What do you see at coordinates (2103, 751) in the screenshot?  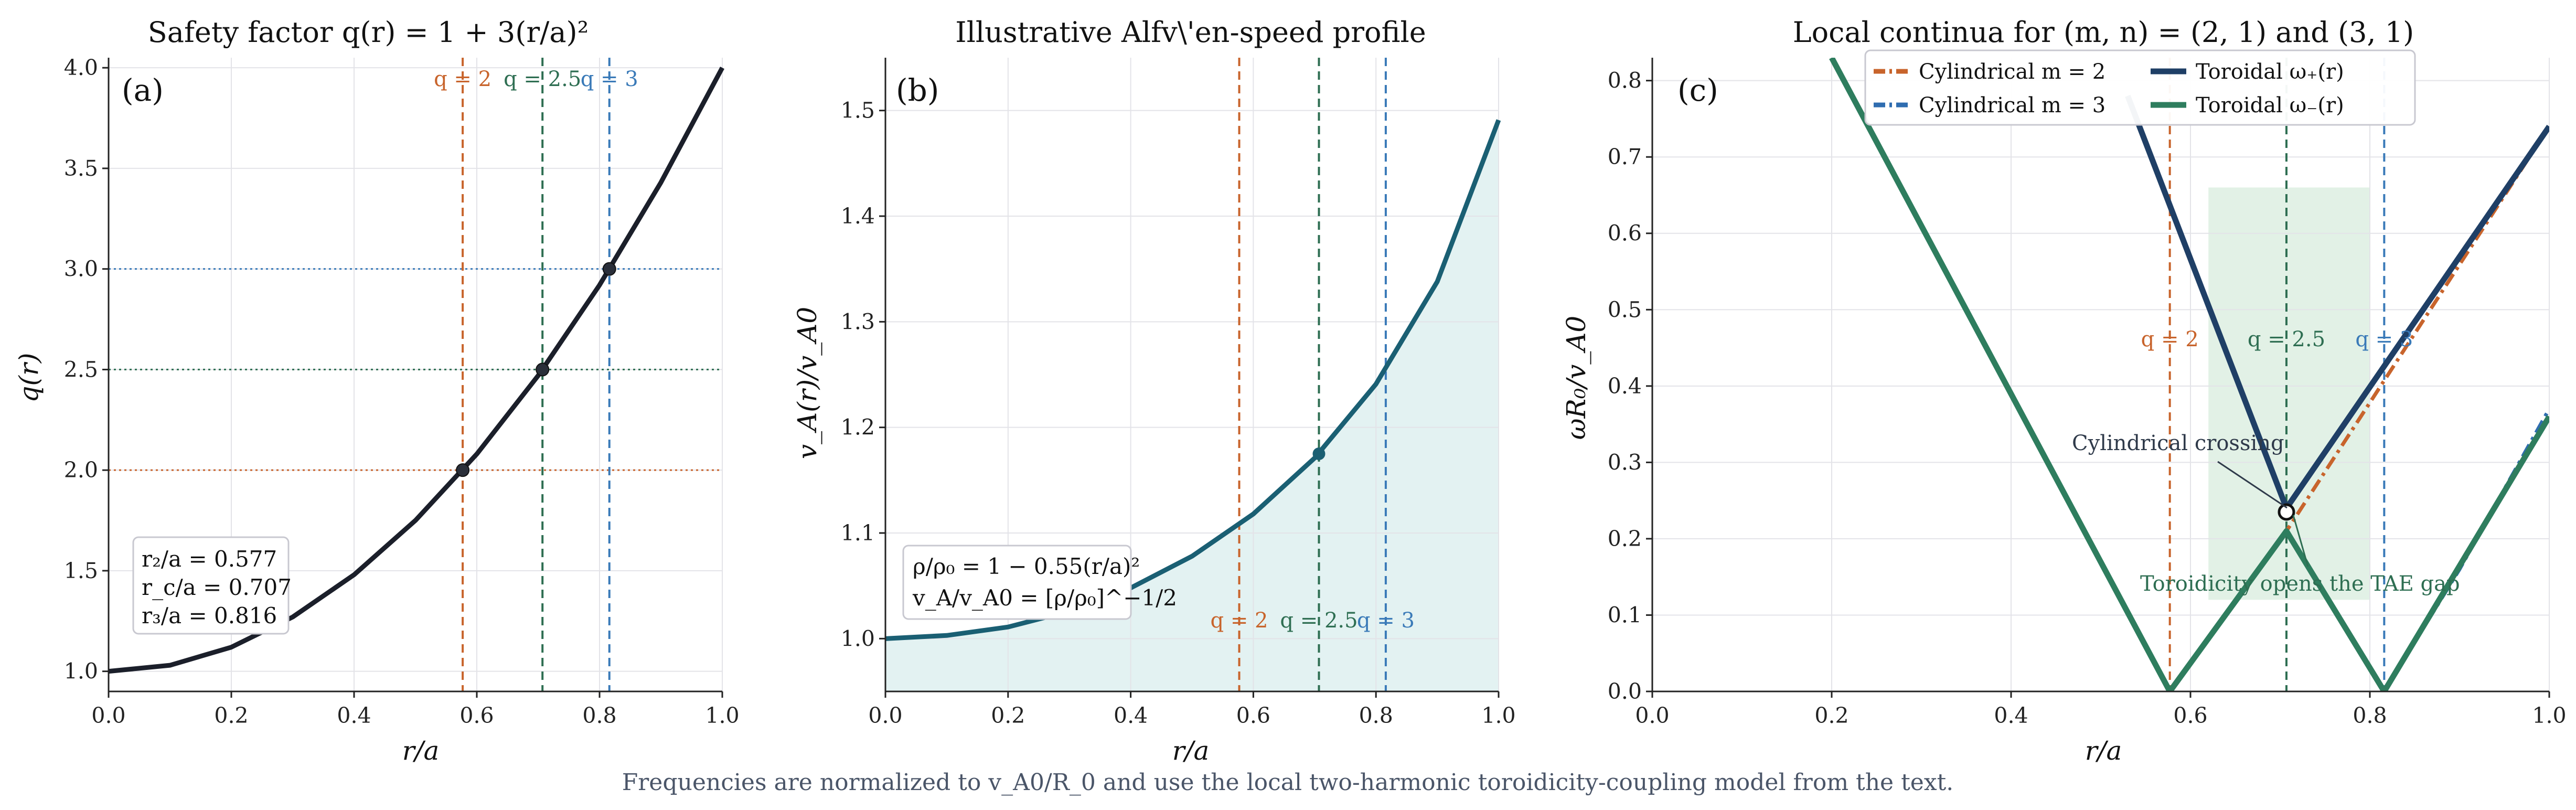 I see `panel-c-xlabel: r/a` at bounding box center [2103, 751].